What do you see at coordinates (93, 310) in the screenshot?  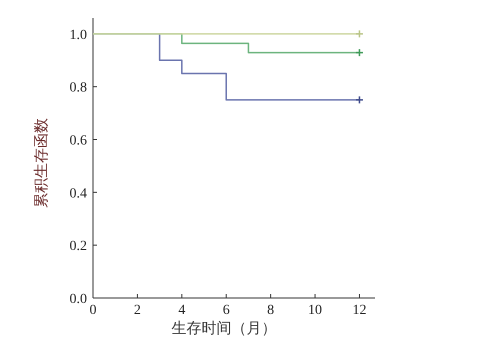 I see `x-tick-label: 0` at bounding box center [93, 310].